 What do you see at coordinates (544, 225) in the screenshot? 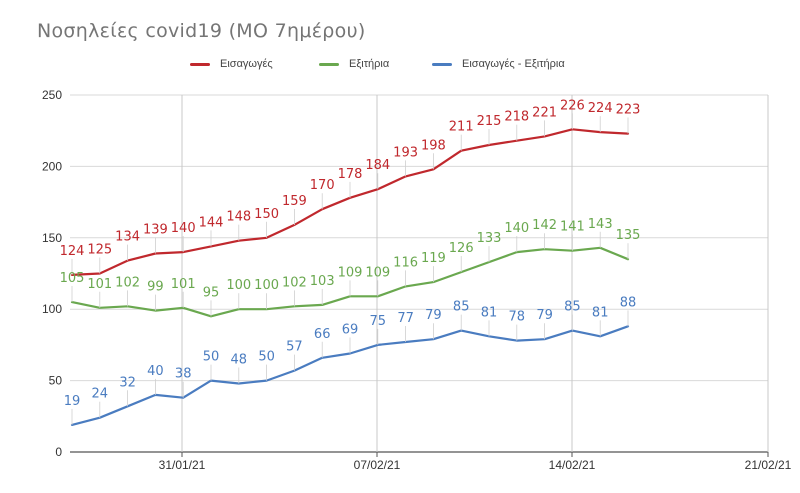
I see `data-label-1-17: 142` at bounding box center [544, 225].